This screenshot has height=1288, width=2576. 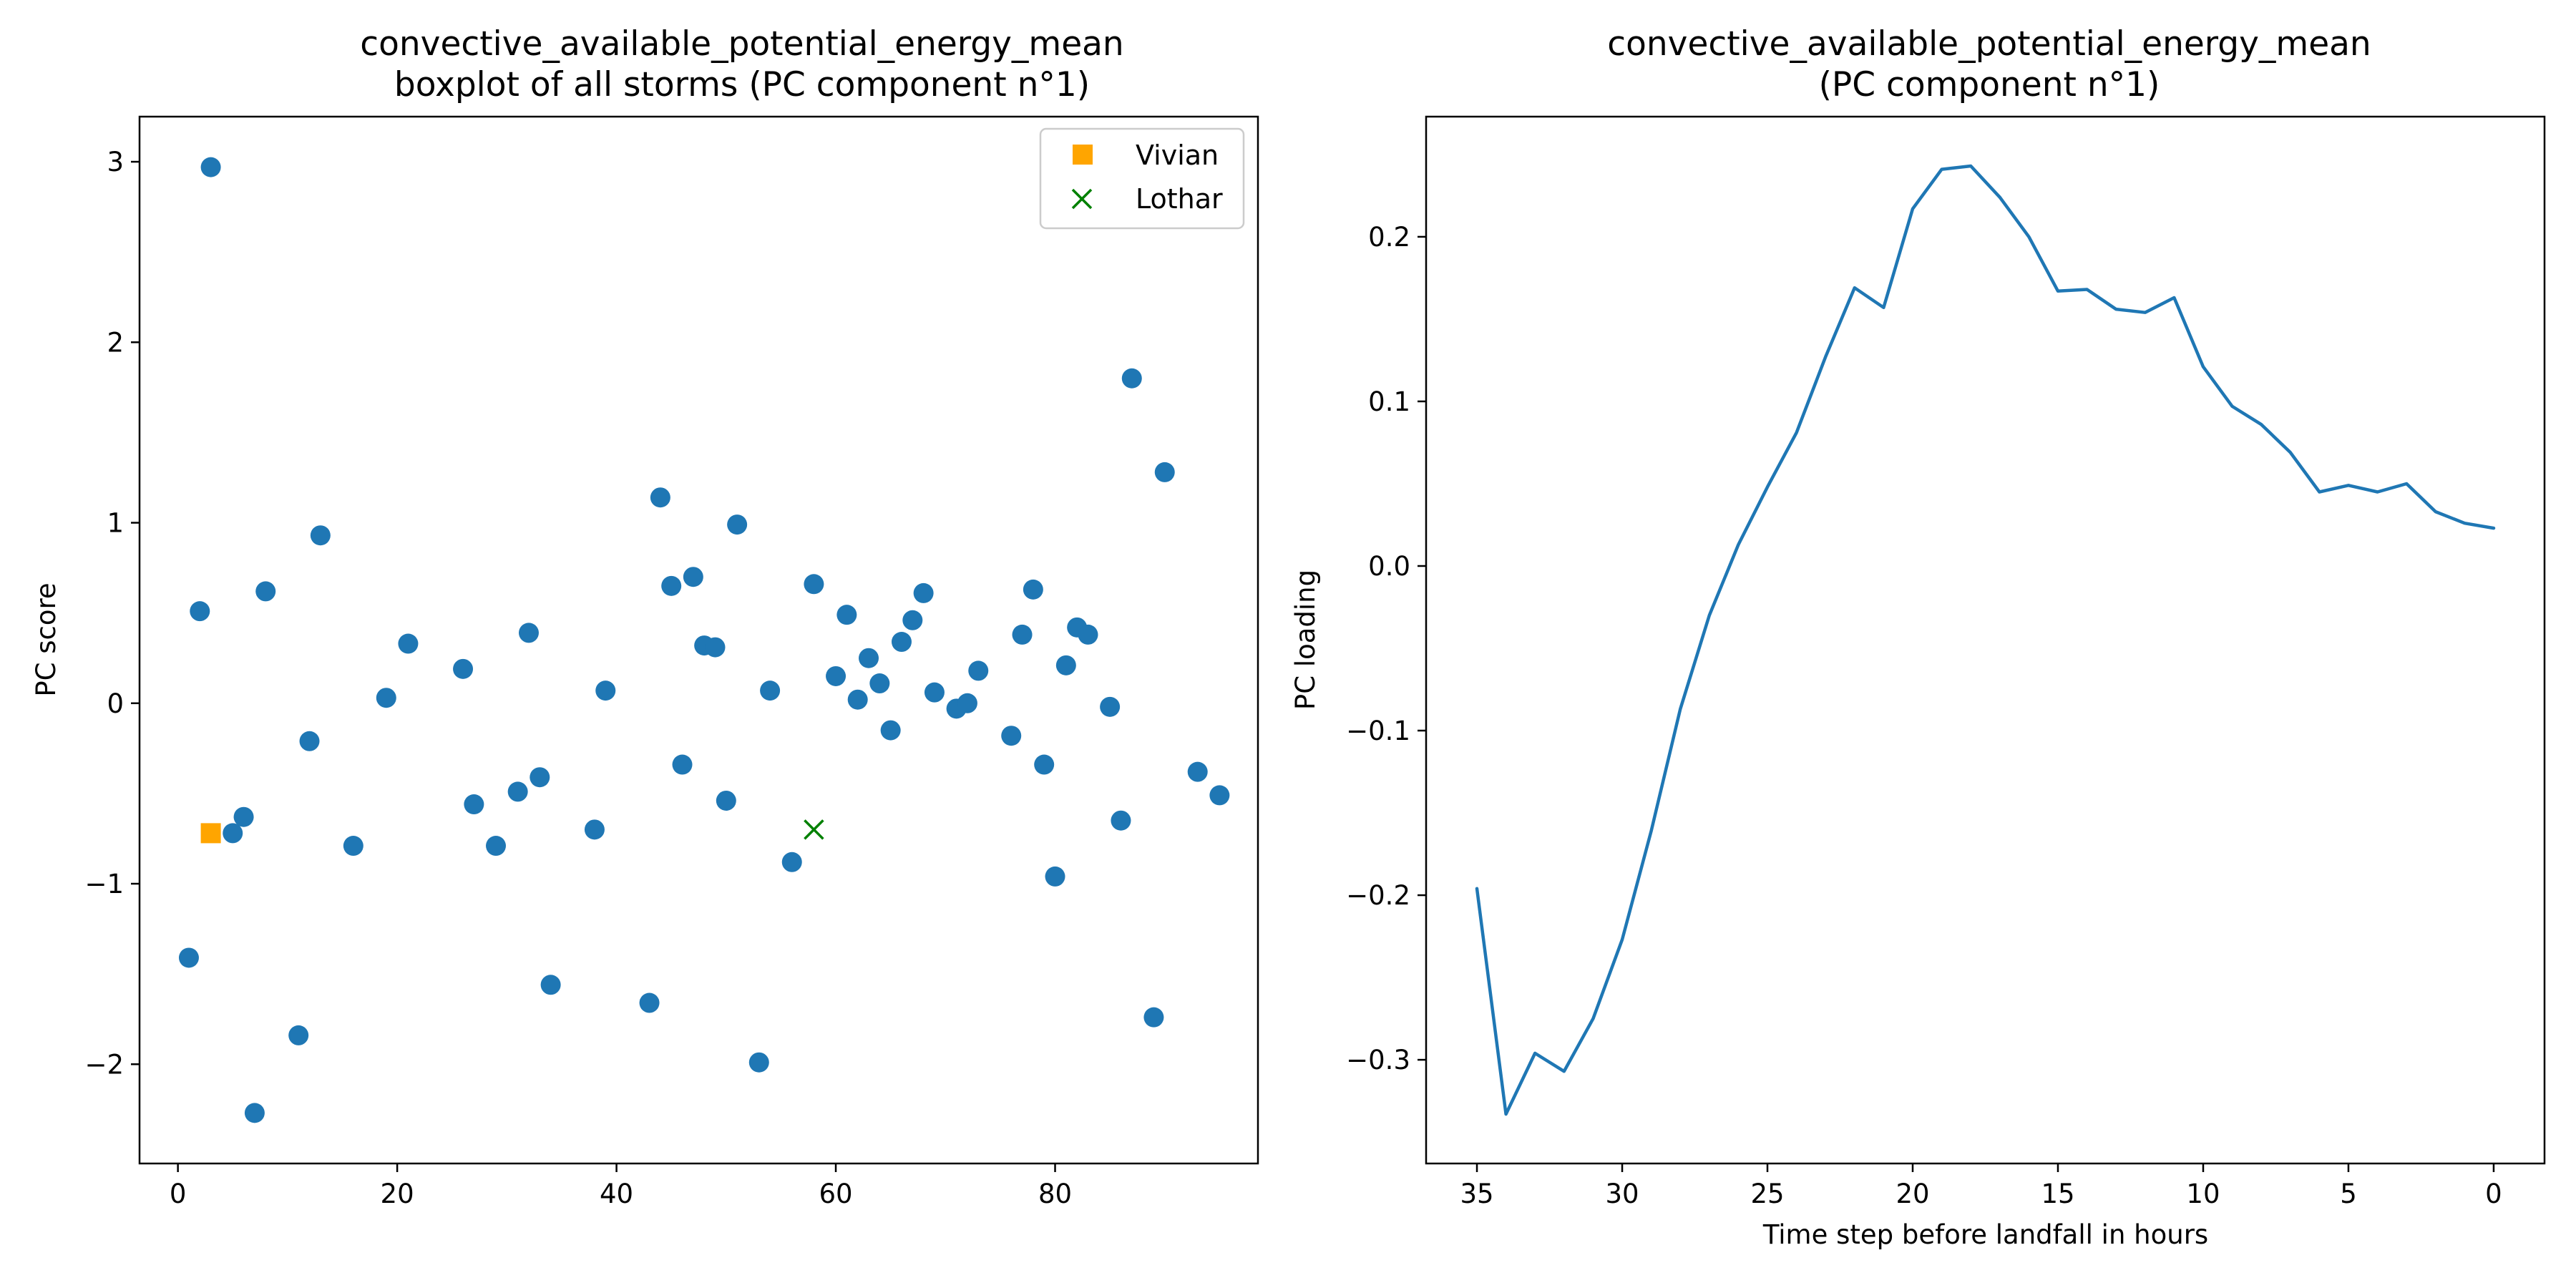 I want to click on y-tick-label: −0.3, so click(x=1378, y=1060).